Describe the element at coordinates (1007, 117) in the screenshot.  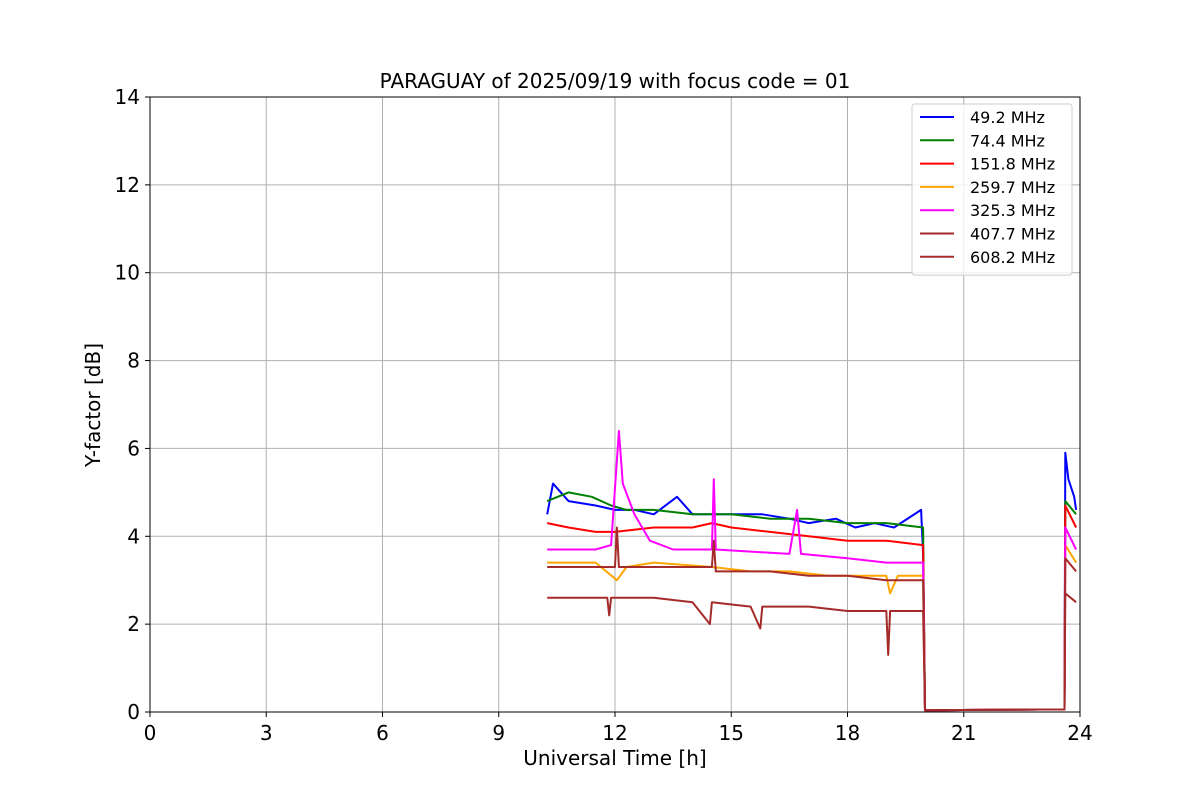
I see `legend-label: 49.2 MHz` at that location.